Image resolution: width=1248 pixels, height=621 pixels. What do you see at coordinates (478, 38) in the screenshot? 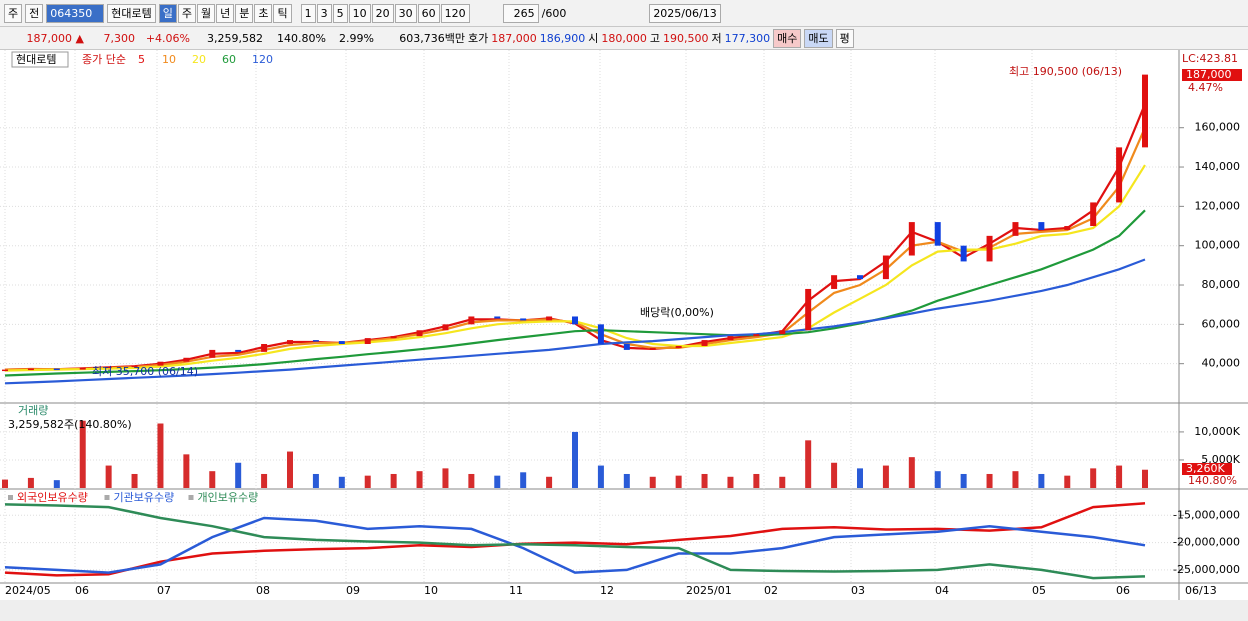
I see `bid-label: 호가` at bounding box center [478, 38].